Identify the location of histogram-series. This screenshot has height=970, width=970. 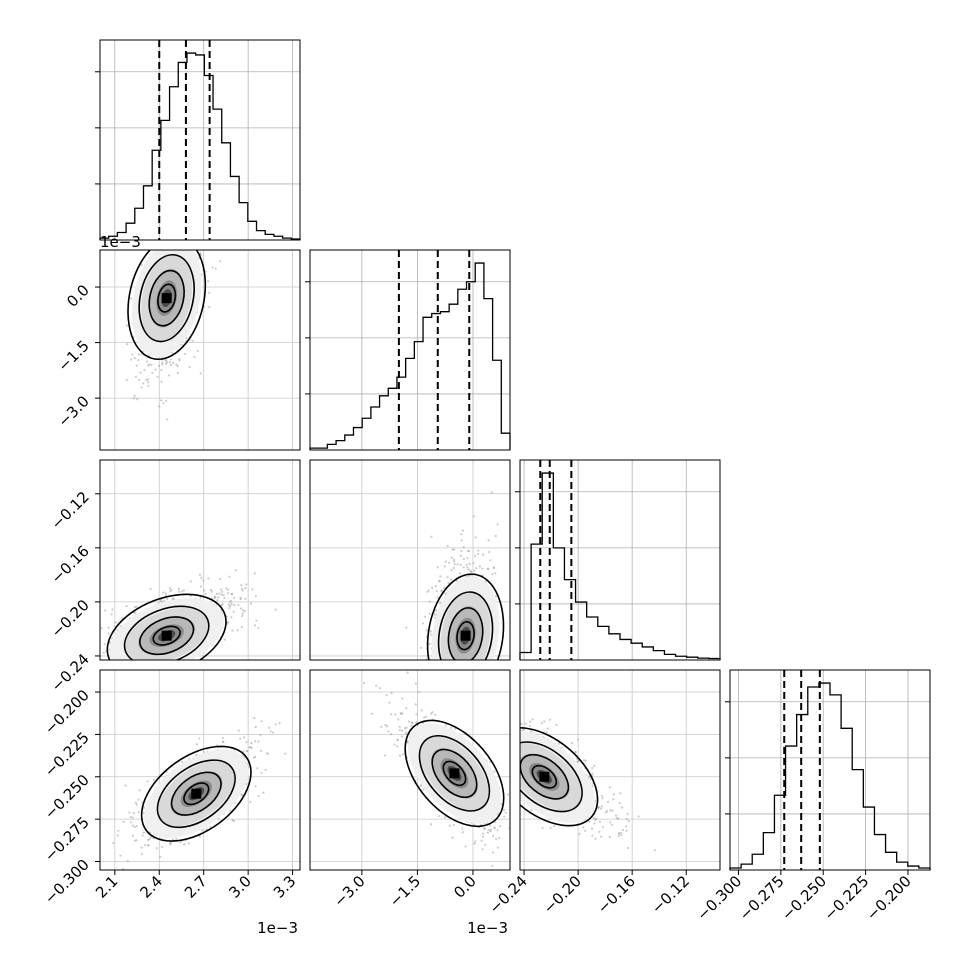
(830, 776).